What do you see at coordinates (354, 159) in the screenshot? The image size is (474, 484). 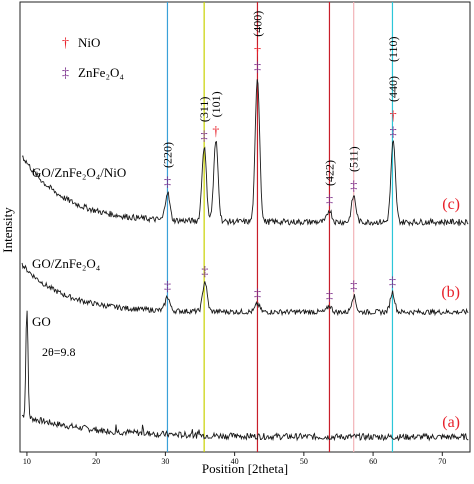 I see `hkl-label-5-0: (511)` at bounding box center [354, 159].